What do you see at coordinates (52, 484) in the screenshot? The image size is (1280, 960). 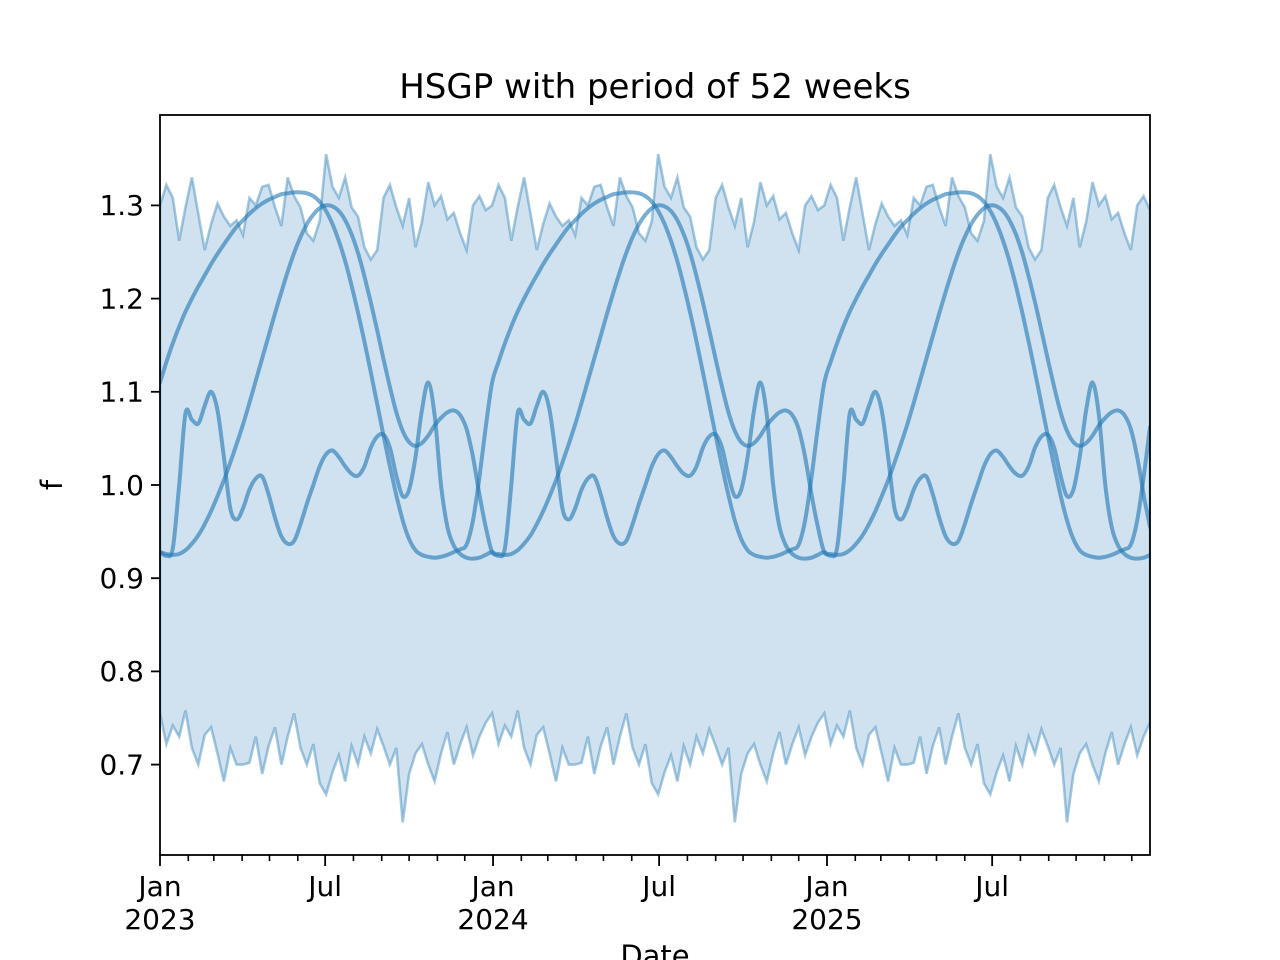 I see `y-axis-label: f` at bounding box center [52, 484].